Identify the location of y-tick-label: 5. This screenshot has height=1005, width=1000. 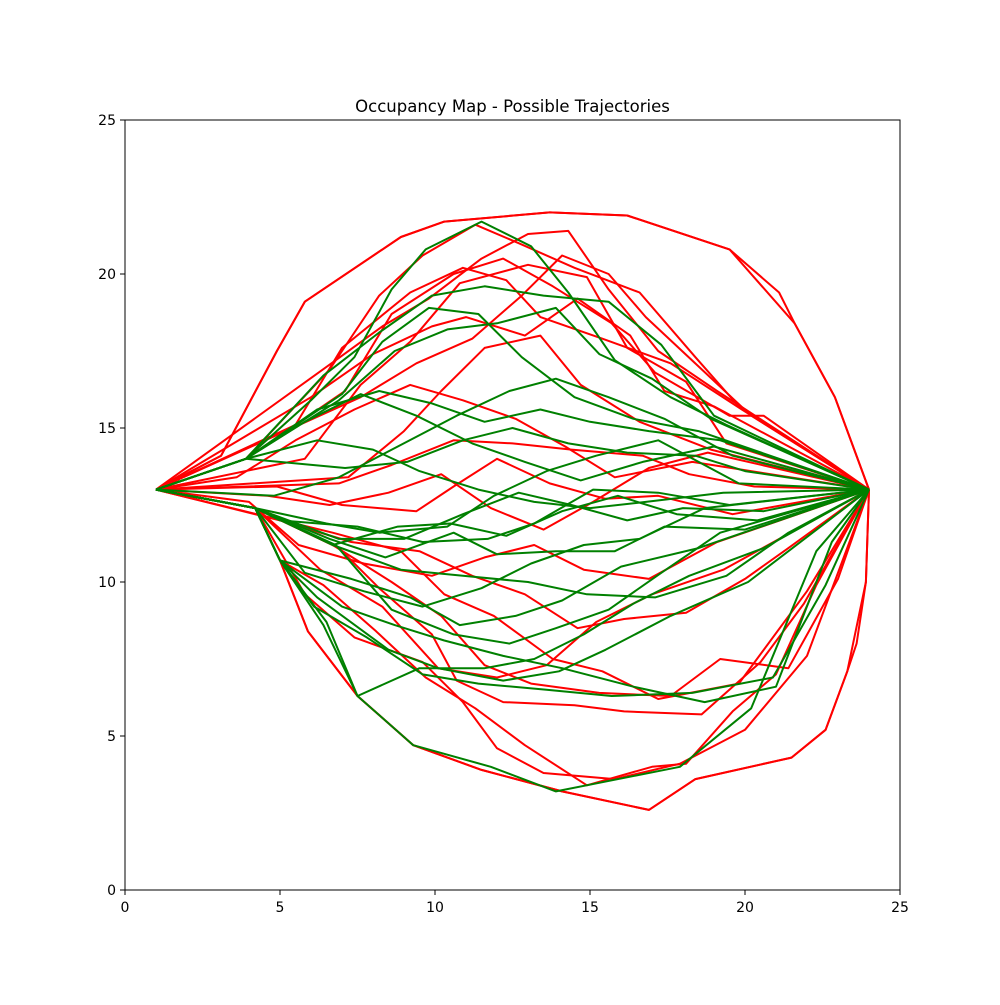
(111, 737).